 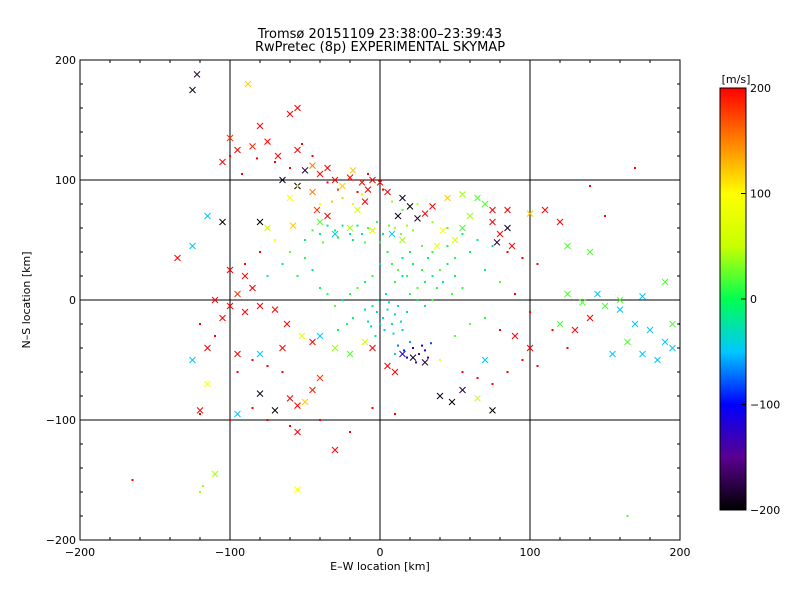 I want to click on x-tick-label: 0, so click(x=380, y=552).